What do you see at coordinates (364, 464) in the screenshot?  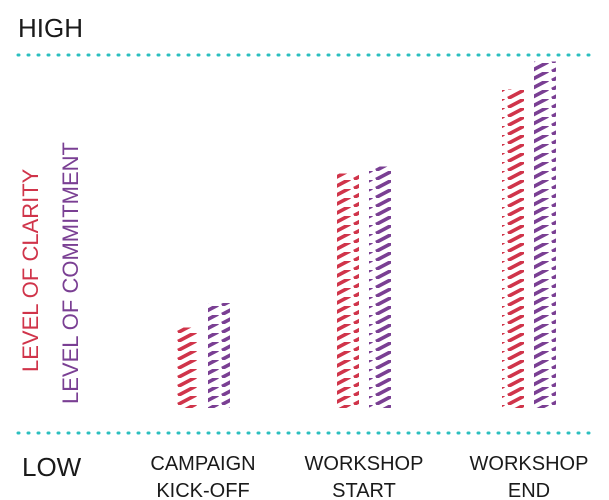 I see `x-tick-label-2-line1: WORKSHOP` at bounding box center [364, 464].